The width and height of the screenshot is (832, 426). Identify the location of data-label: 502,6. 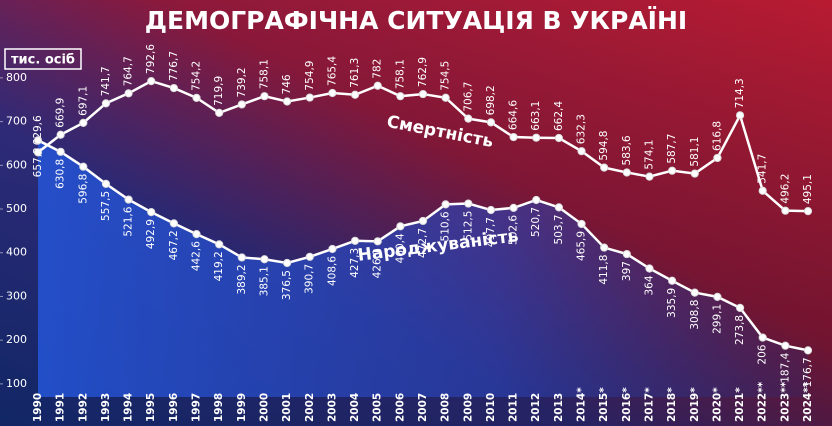
(514, 230).